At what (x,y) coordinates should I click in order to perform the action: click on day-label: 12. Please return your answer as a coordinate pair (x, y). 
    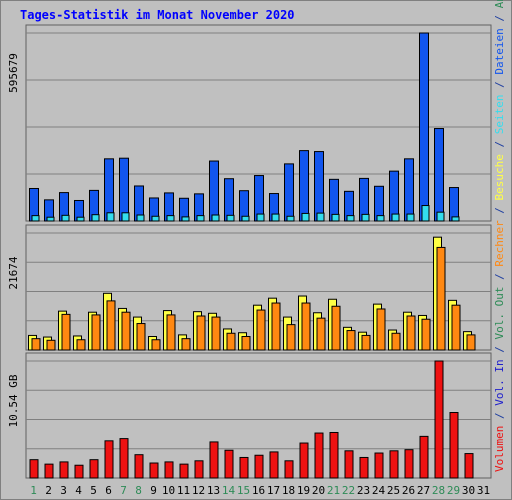
    Looking at the image, I should click on (198, 490).